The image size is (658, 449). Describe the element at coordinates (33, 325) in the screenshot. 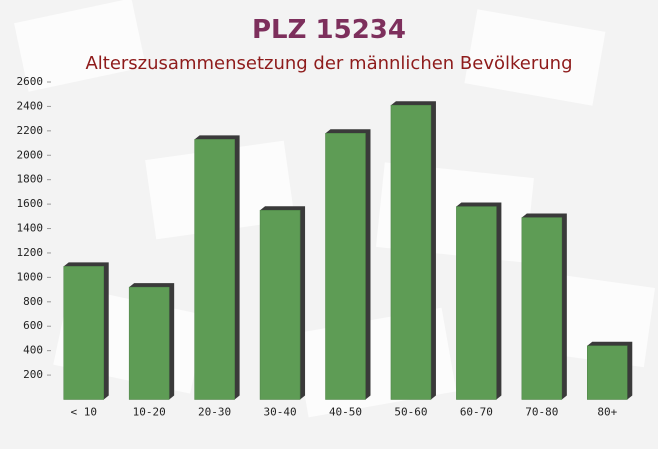

I see `y-tick-label: 600` at that location.